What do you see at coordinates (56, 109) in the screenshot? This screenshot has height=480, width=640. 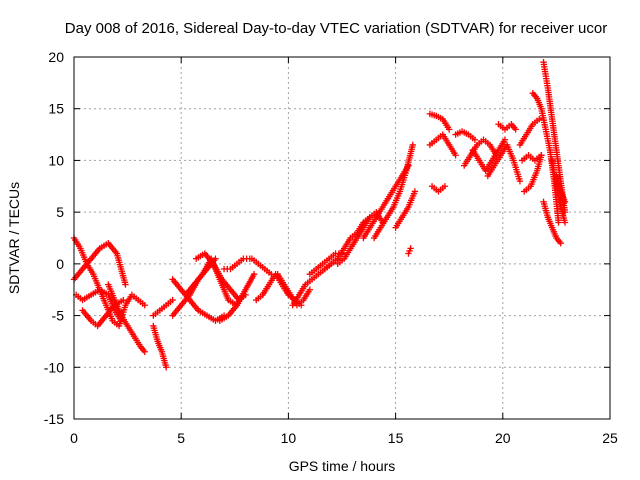 I see `y-tick-label: 15` at bounding box center [56, 109].